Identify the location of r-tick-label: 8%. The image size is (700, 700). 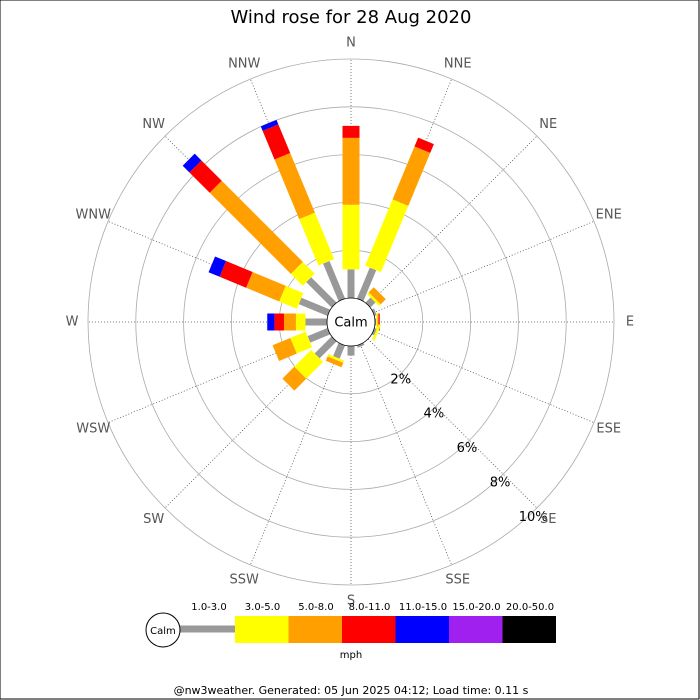
(500, 483).